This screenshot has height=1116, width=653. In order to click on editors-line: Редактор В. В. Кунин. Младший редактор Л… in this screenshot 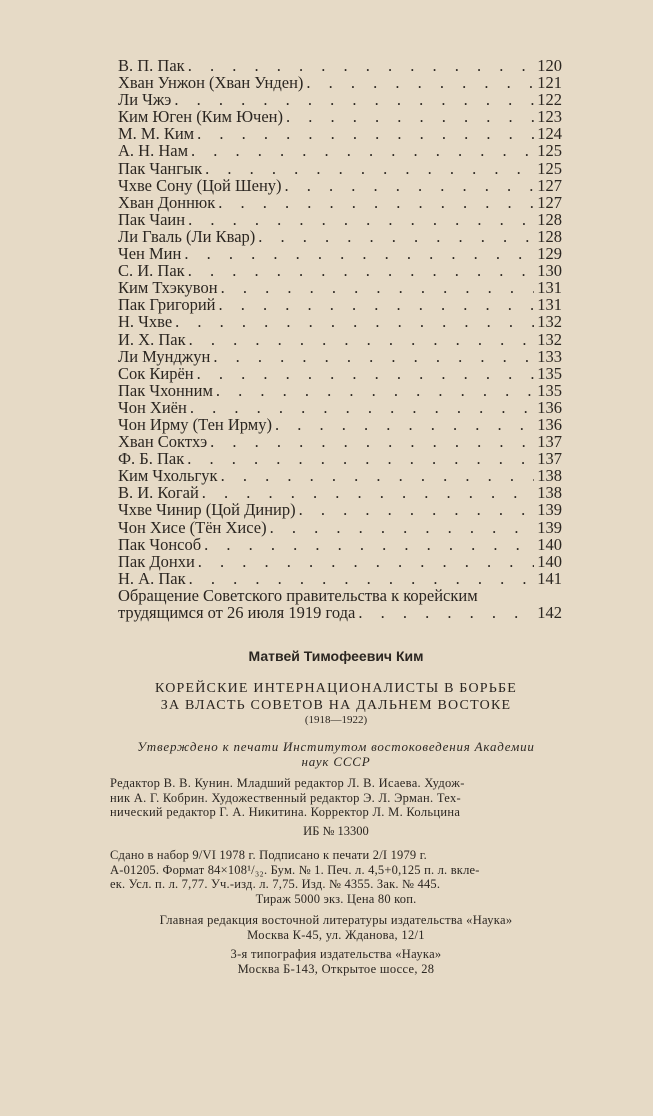, I will do `click(287, 783)`.